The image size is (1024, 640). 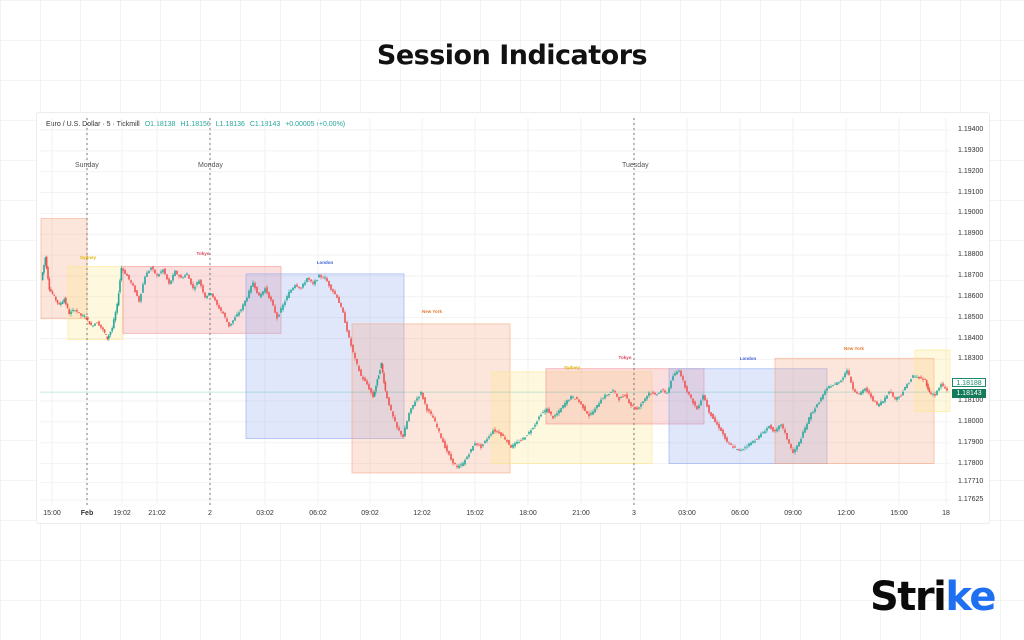 What do you see at coordinates (528, 513) in the screenshot?
I see `time-tick-label: 18:00` at bounding box center [528, 513].